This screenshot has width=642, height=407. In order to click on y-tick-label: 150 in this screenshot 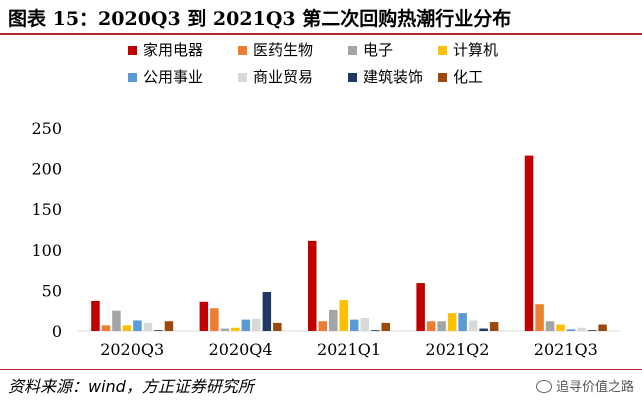, I will do `click(46, 209)`.